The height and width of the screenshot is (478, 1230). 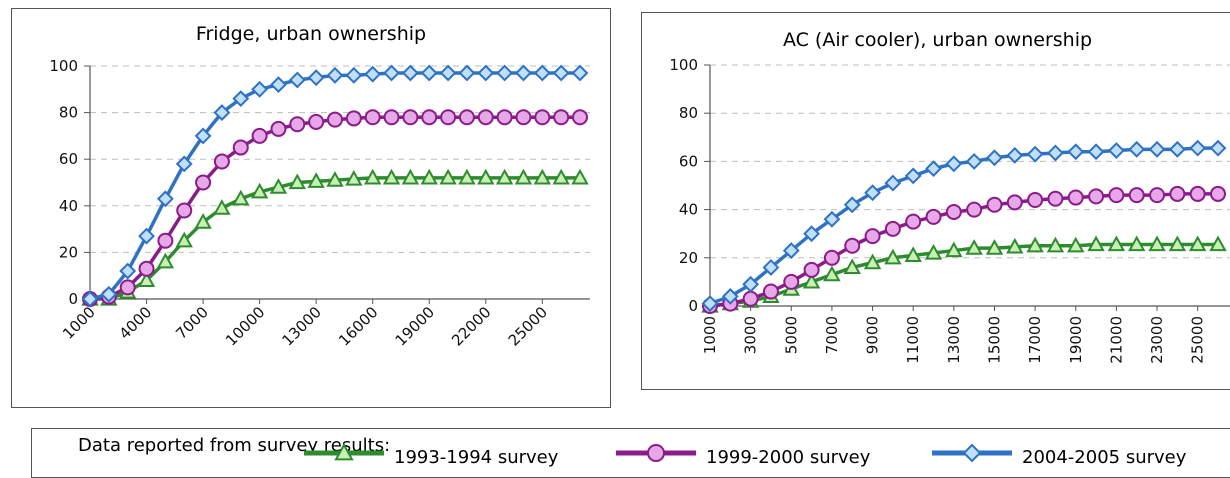 What do you see at coordinates (344, 451) in the screenshot?
I see `legend-swatch-triangle` at bounding box center [344, 451].